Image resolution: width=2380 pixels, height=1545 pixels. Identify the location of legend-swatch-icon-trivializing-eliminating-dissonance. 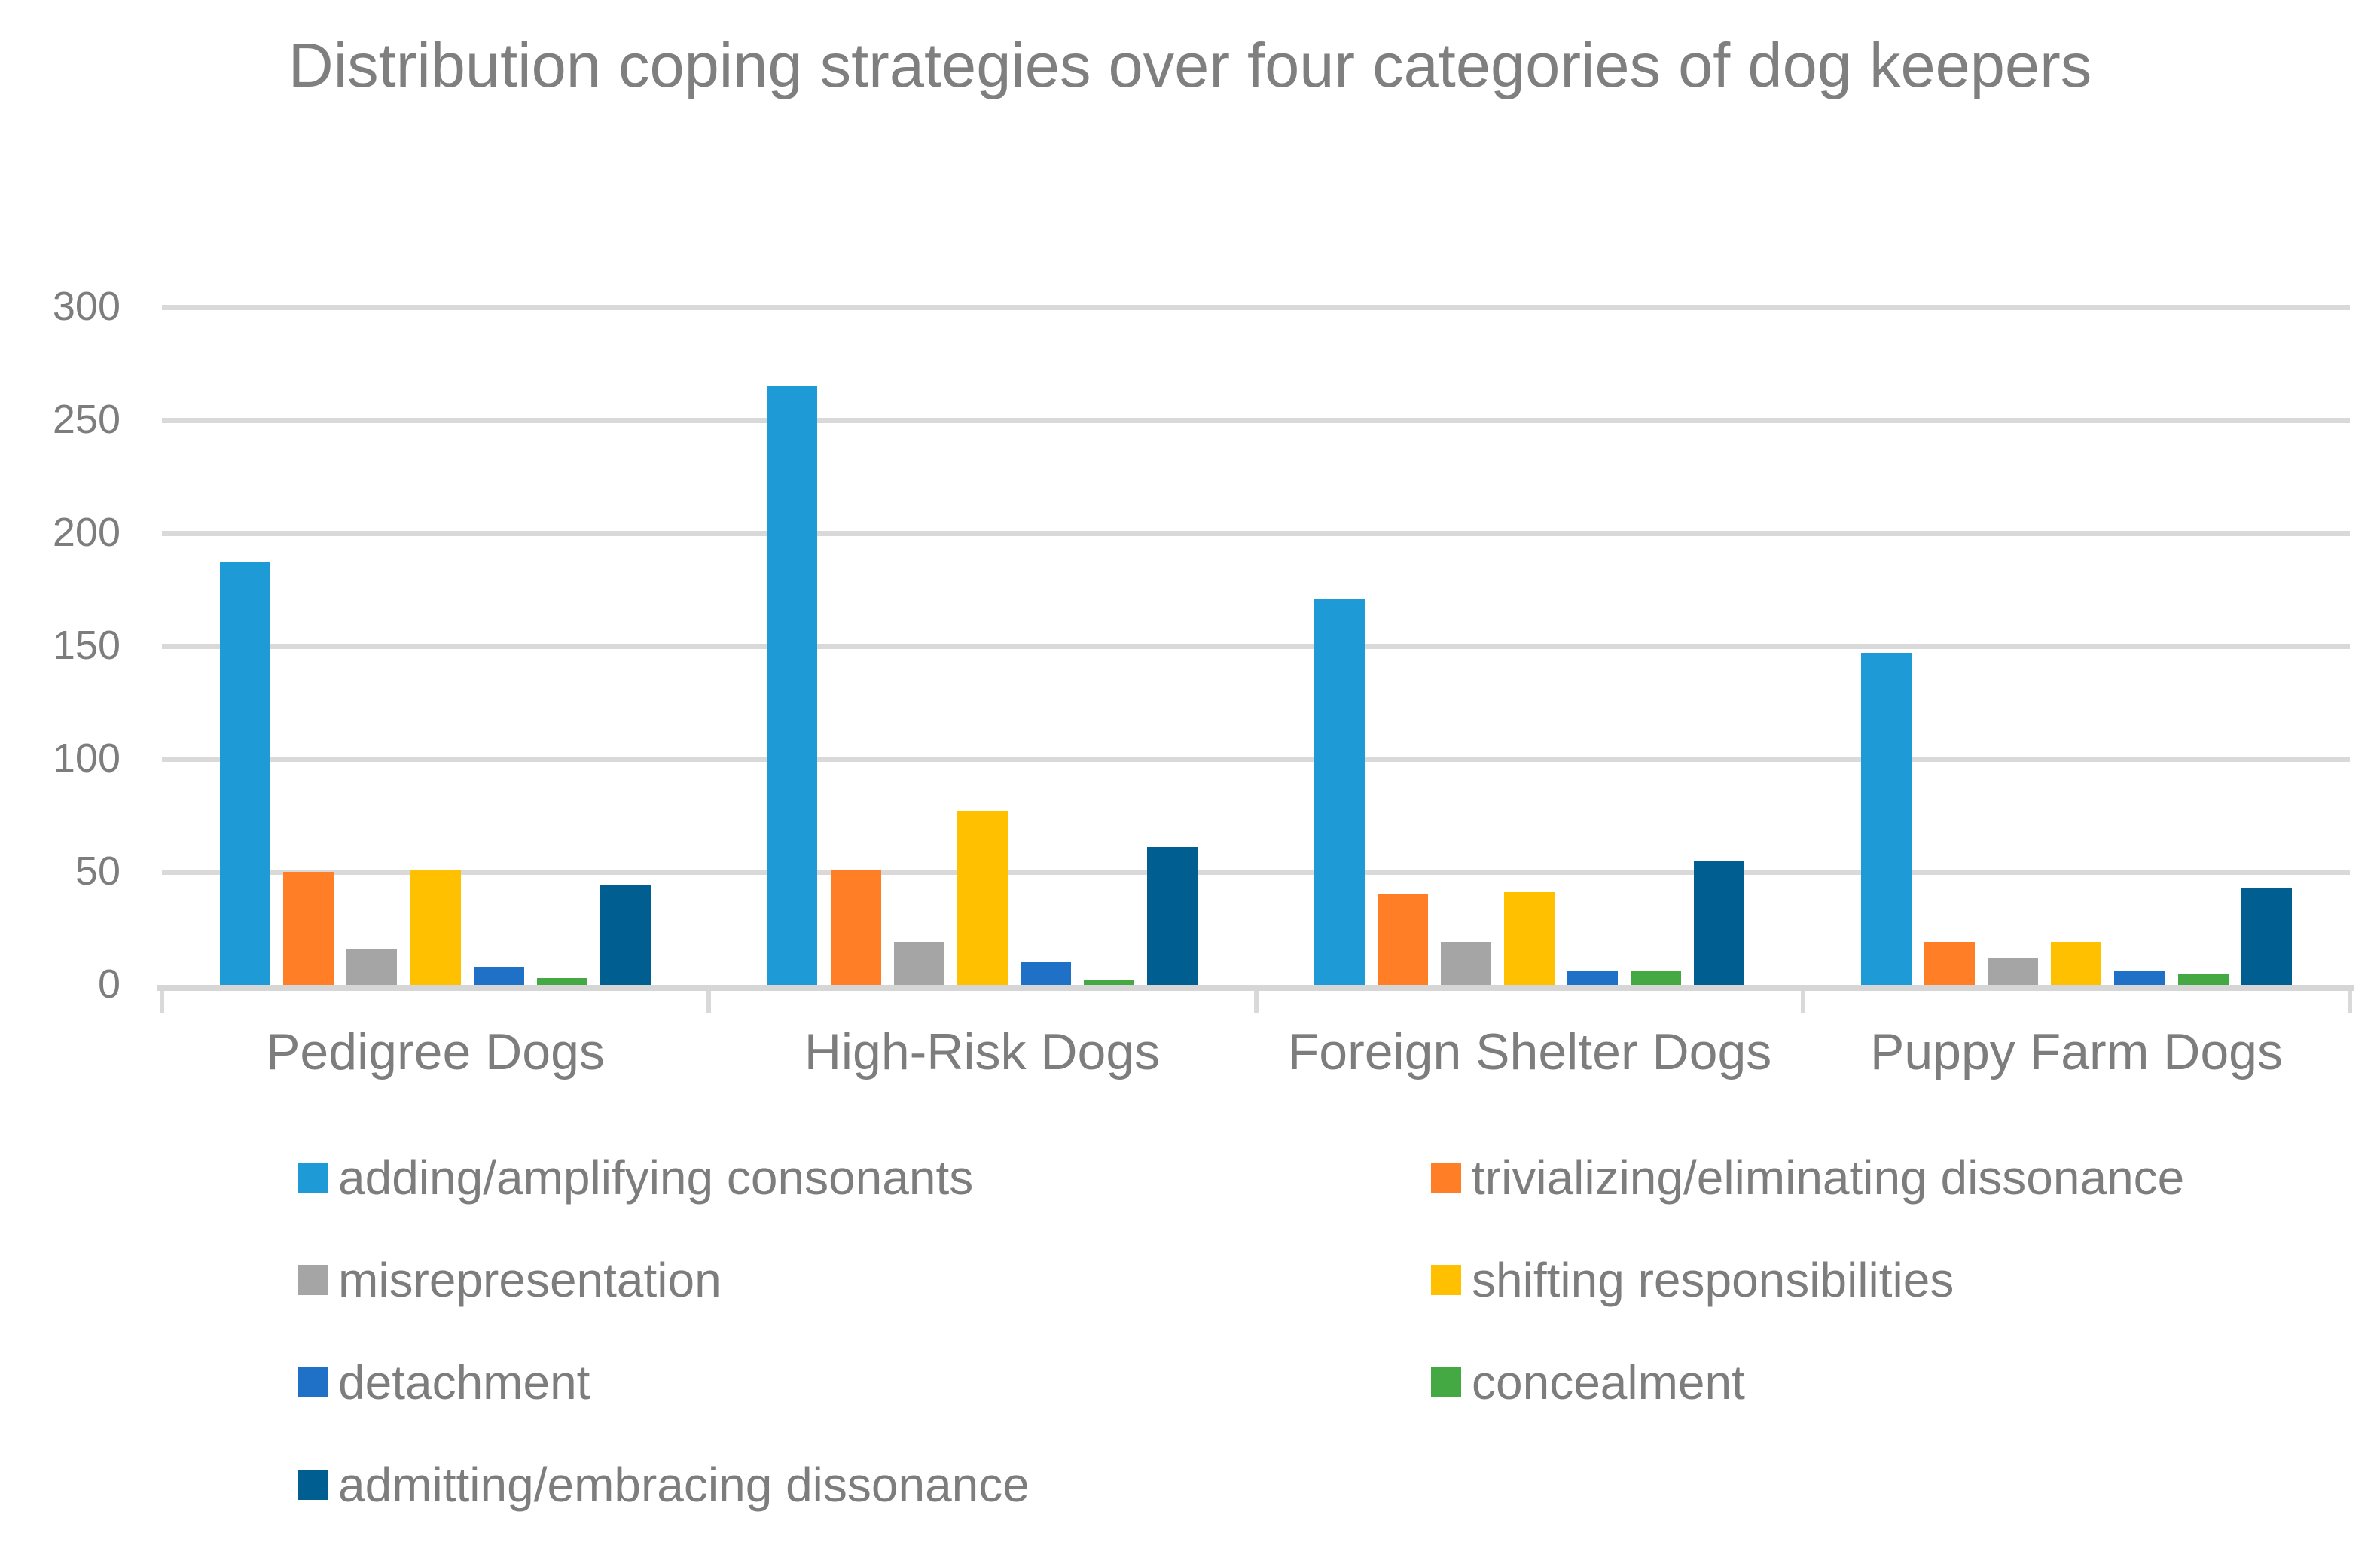
(1446, 1178).